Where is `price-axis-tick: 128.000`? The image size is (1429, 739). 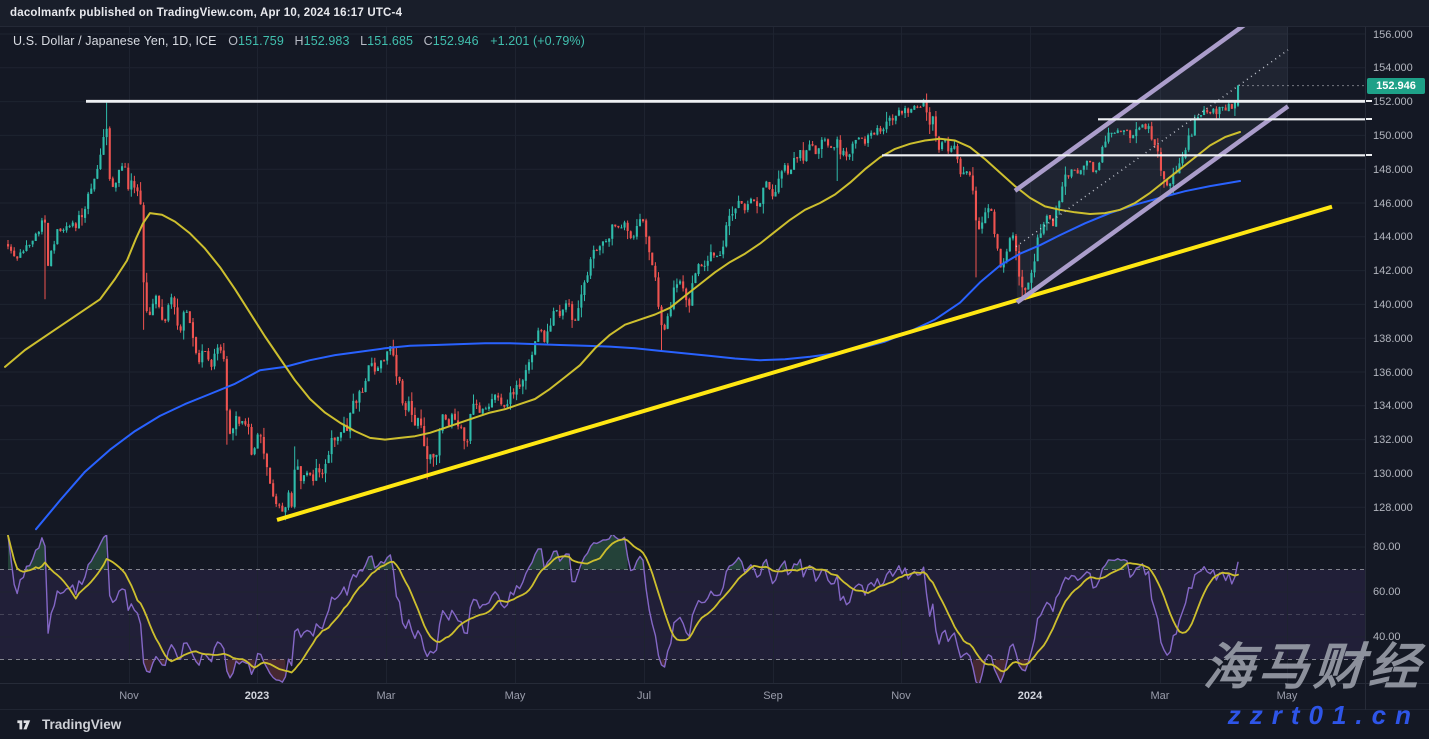
price-axis-tick: 128.000 is located at coordinates (1393, 507).